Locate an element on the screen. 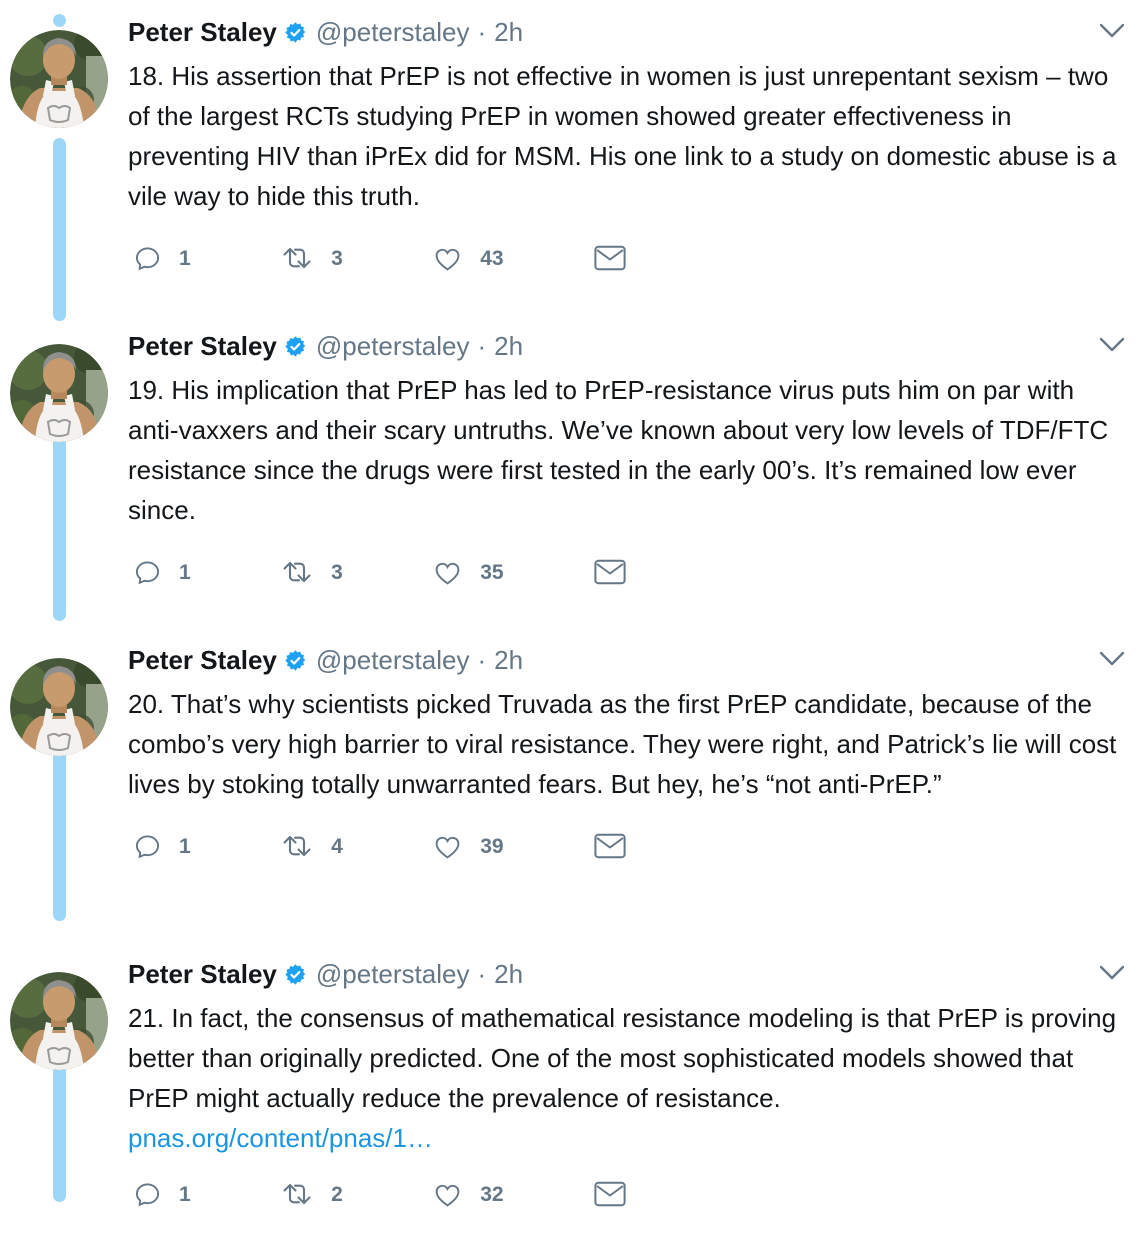 Image resolution: width=1140 pixels, height=1250 pixels. like-count: 39 is located at coordinates (492, 846).